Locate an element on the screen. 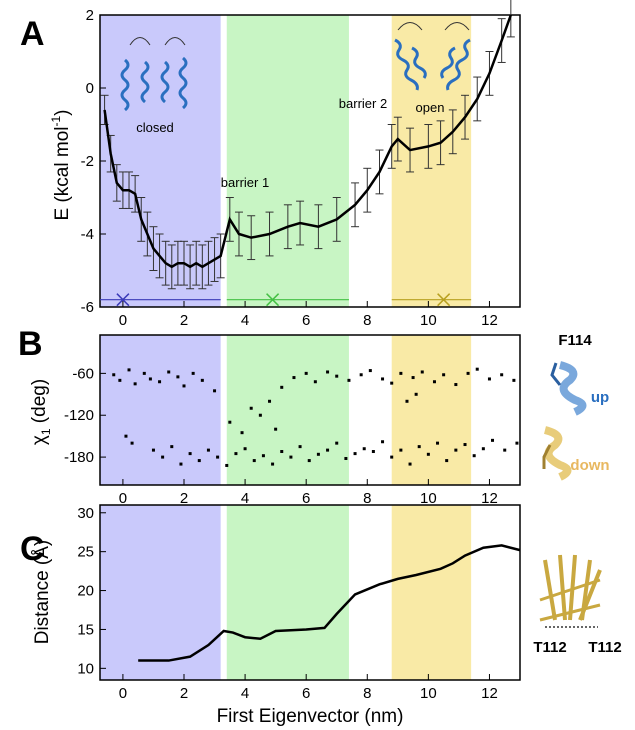 The width and height of the screenshot is (635, 730). y-tick-label: 0 is located at coordinates (90, 88).